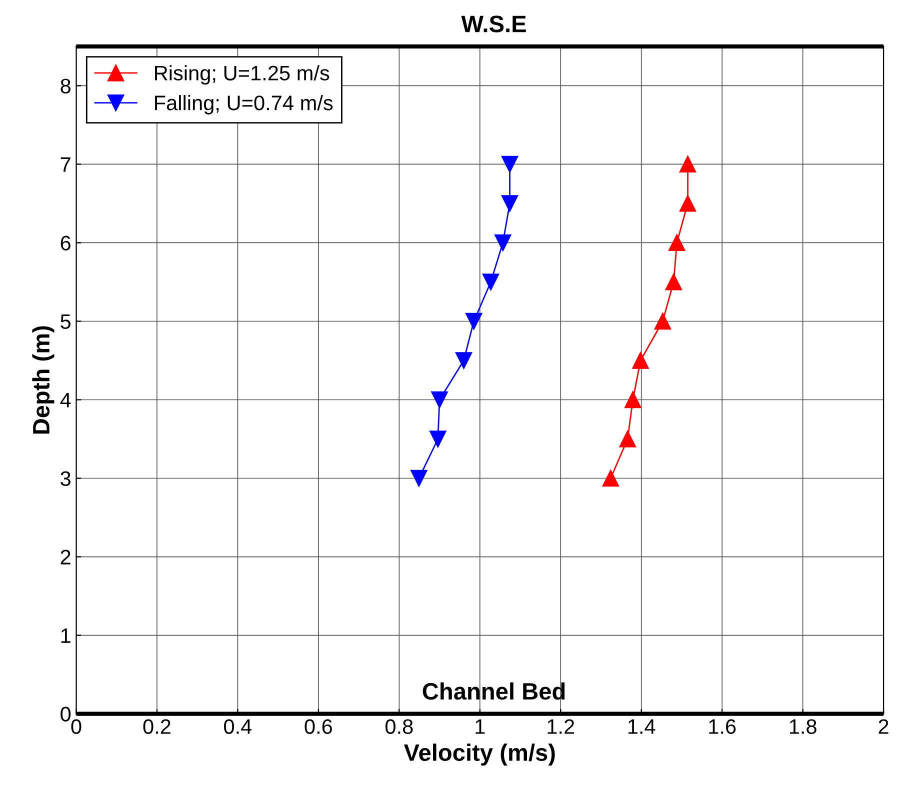 Image resolution: width=897 pixels, height=787 pixels. I want to click on x-tick-label: 2, so click(883, 726).